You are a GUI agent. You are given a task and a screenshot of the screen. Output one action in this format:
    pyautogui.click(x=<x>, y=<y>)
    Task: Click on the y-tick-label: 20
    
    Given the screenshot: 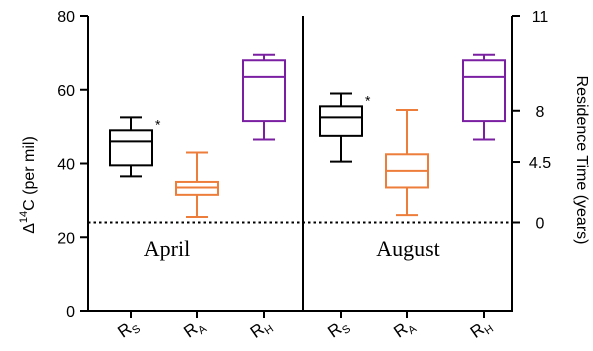 What is the action you would take?
    pyautogui.click(x=66, y=238)
    